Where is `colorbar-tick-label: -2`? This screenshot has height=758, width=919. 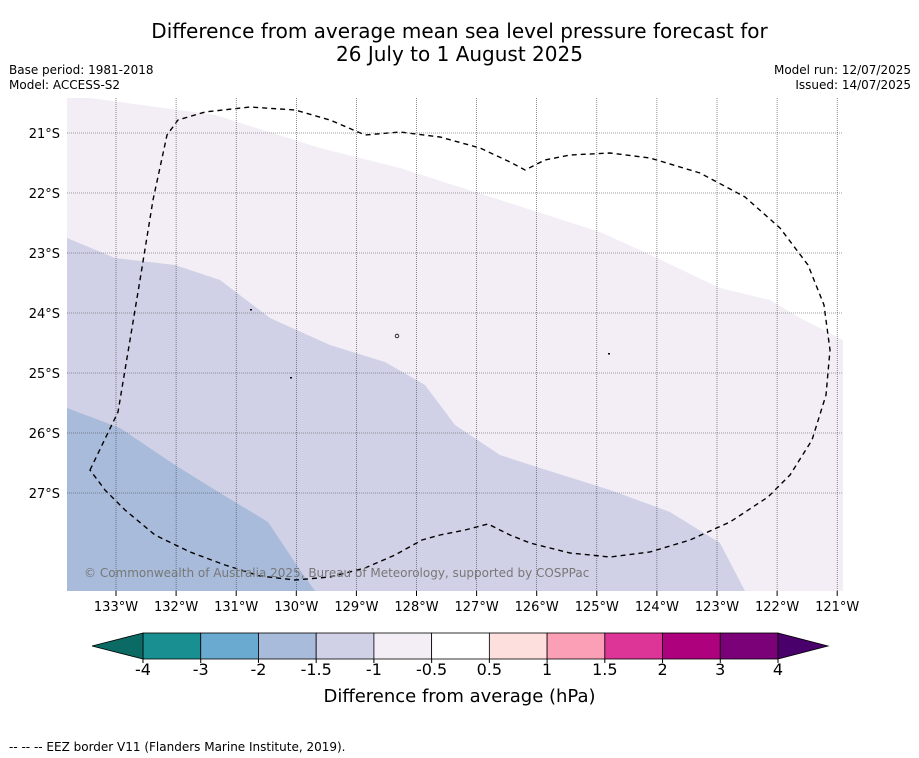 colorbar-tick-label: -2 is located at coordinates (258, 669).